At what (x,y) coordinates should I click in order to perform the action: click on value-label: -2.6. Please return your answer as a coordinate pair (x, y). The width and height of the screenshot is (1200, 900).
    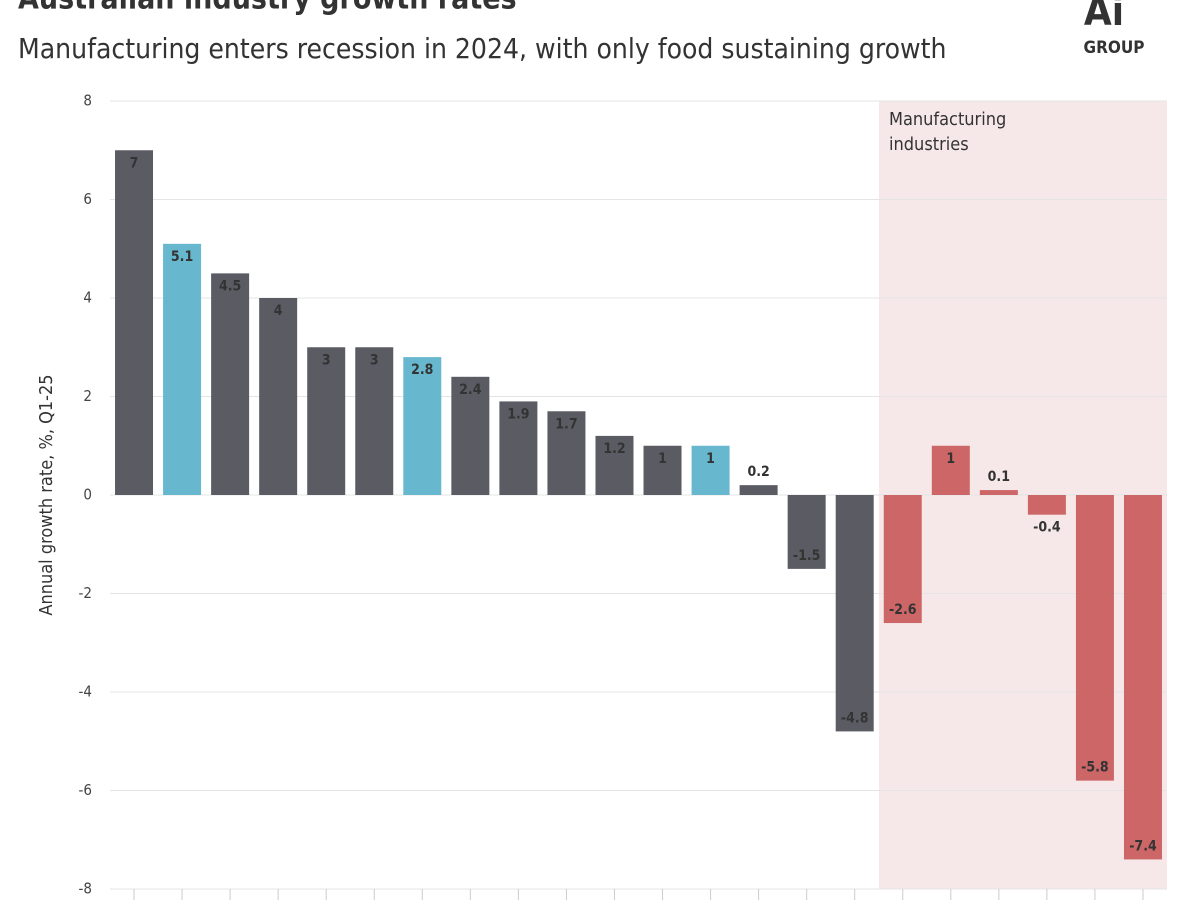
    Looking at the image, I should click on (903, 610).